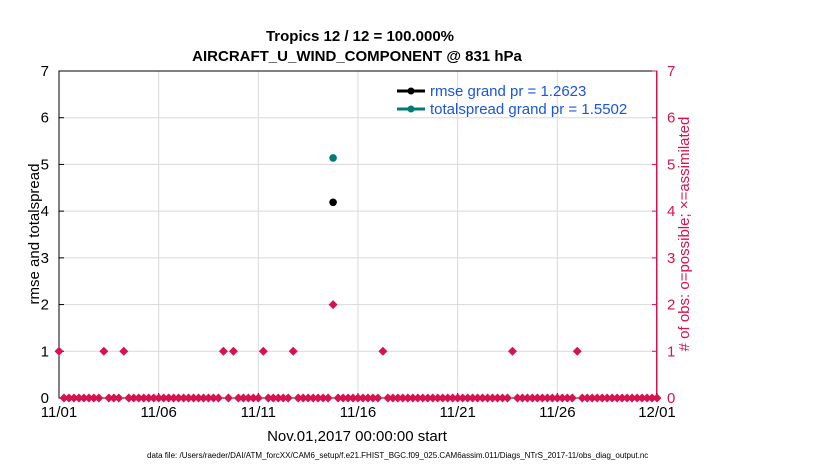 Image resolution: width=830 pixels, height=470 pixels. What do you see at coordinates (671, 398) in the screenshot?
I see `right-tick-label: 0` at bounding box center [671, 398].